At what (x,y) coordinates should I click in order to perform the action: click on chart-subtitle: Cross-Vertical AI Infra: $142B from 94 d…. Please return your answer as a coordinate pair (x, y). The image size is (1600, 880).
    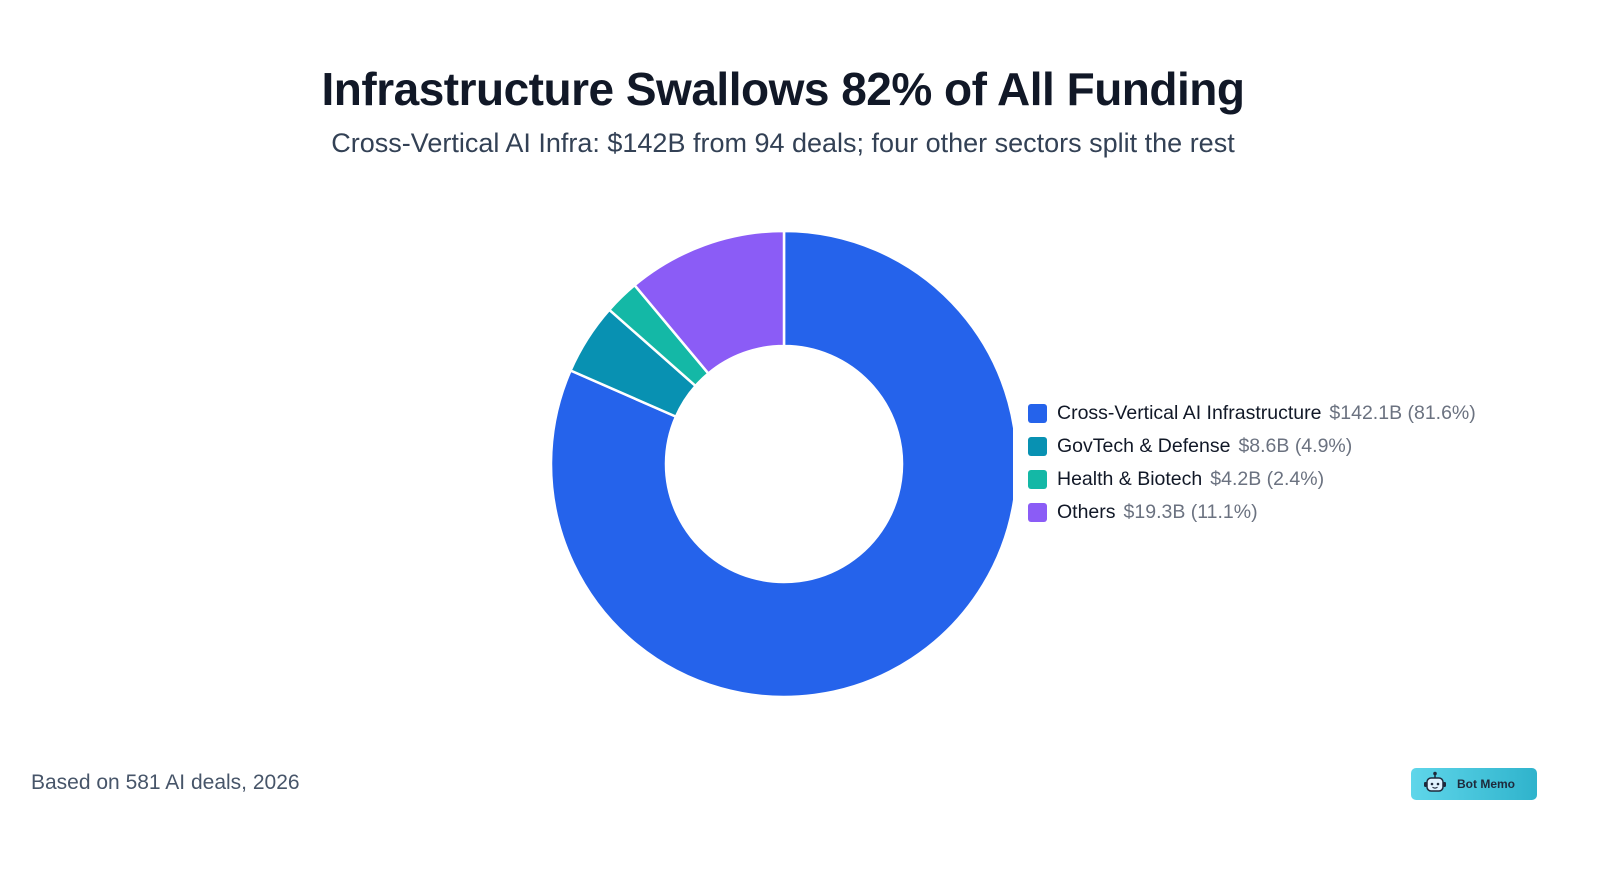
    Looking at the image, I should click on (783, 143).